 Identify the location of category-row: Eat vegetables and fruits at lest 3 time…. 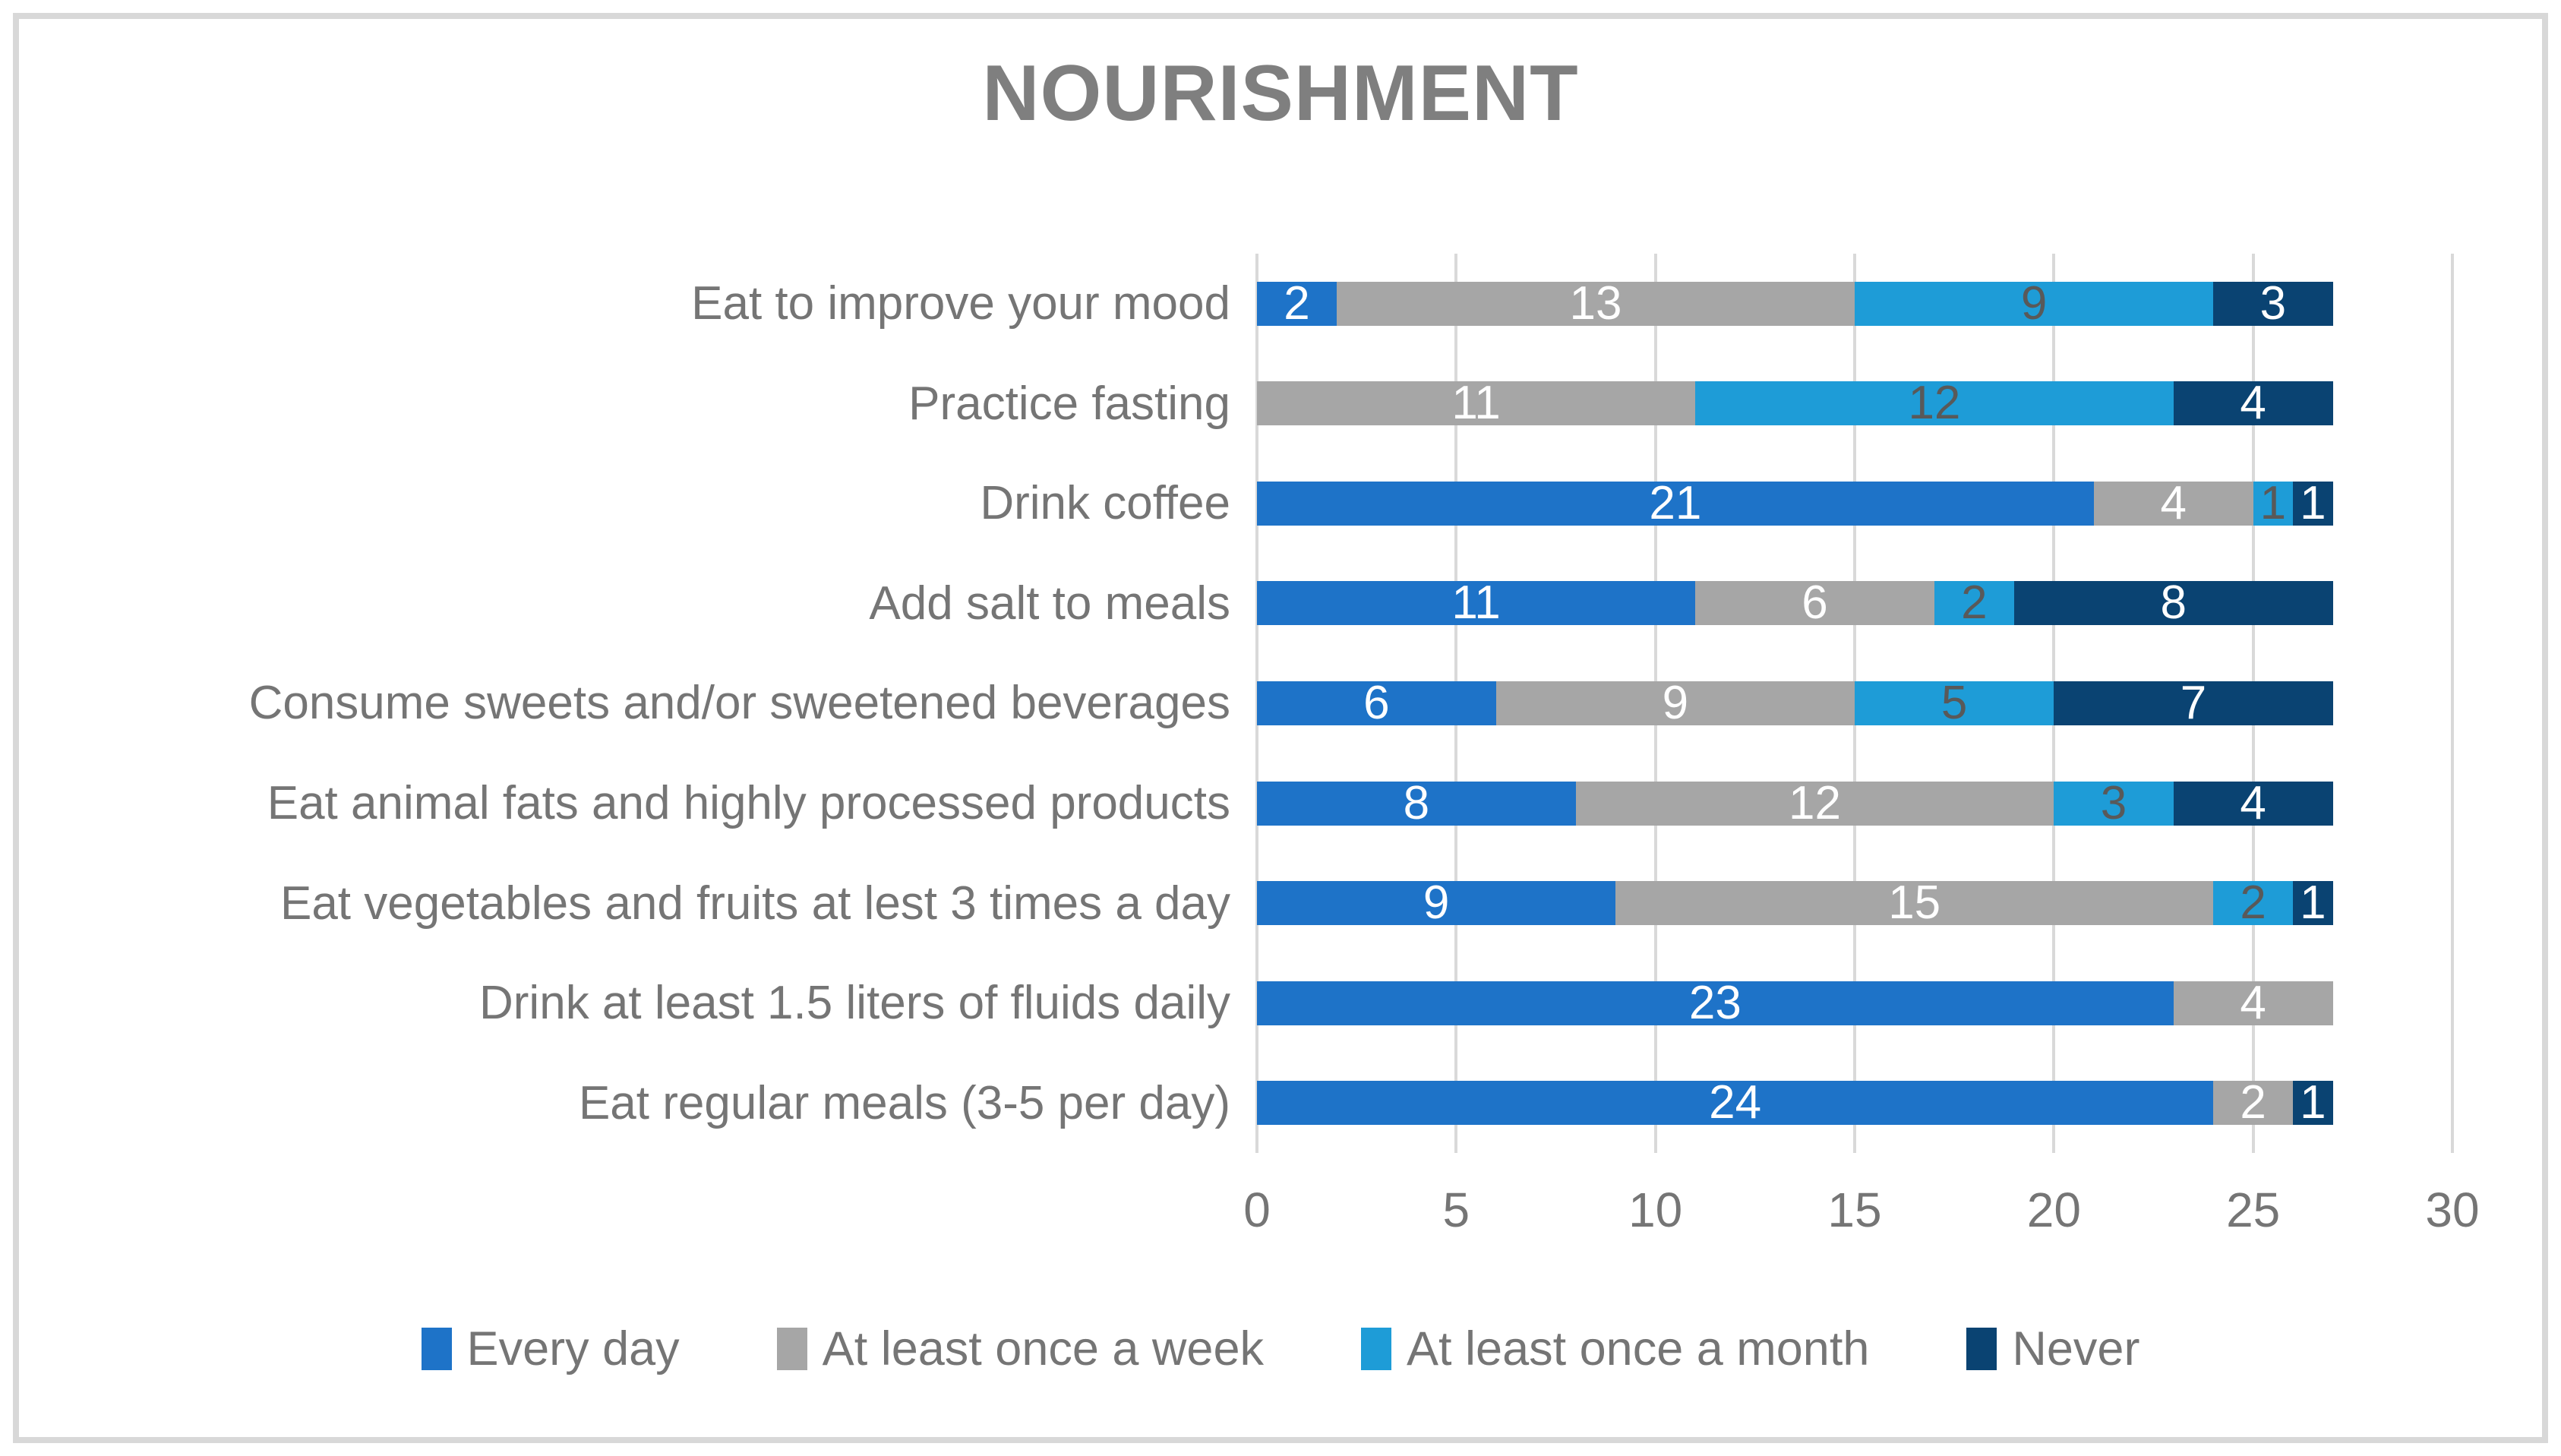
(1249, 903).